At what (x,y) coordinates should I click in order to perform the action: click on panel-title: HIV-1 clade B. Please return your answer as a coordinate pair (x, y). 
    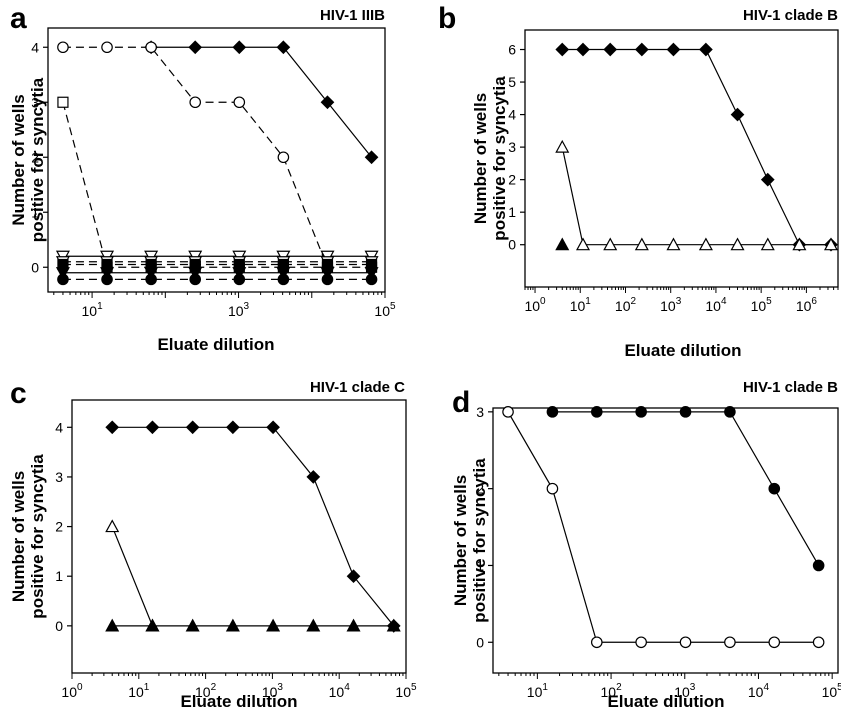
    Looking at the image, I should click on (790, 387).